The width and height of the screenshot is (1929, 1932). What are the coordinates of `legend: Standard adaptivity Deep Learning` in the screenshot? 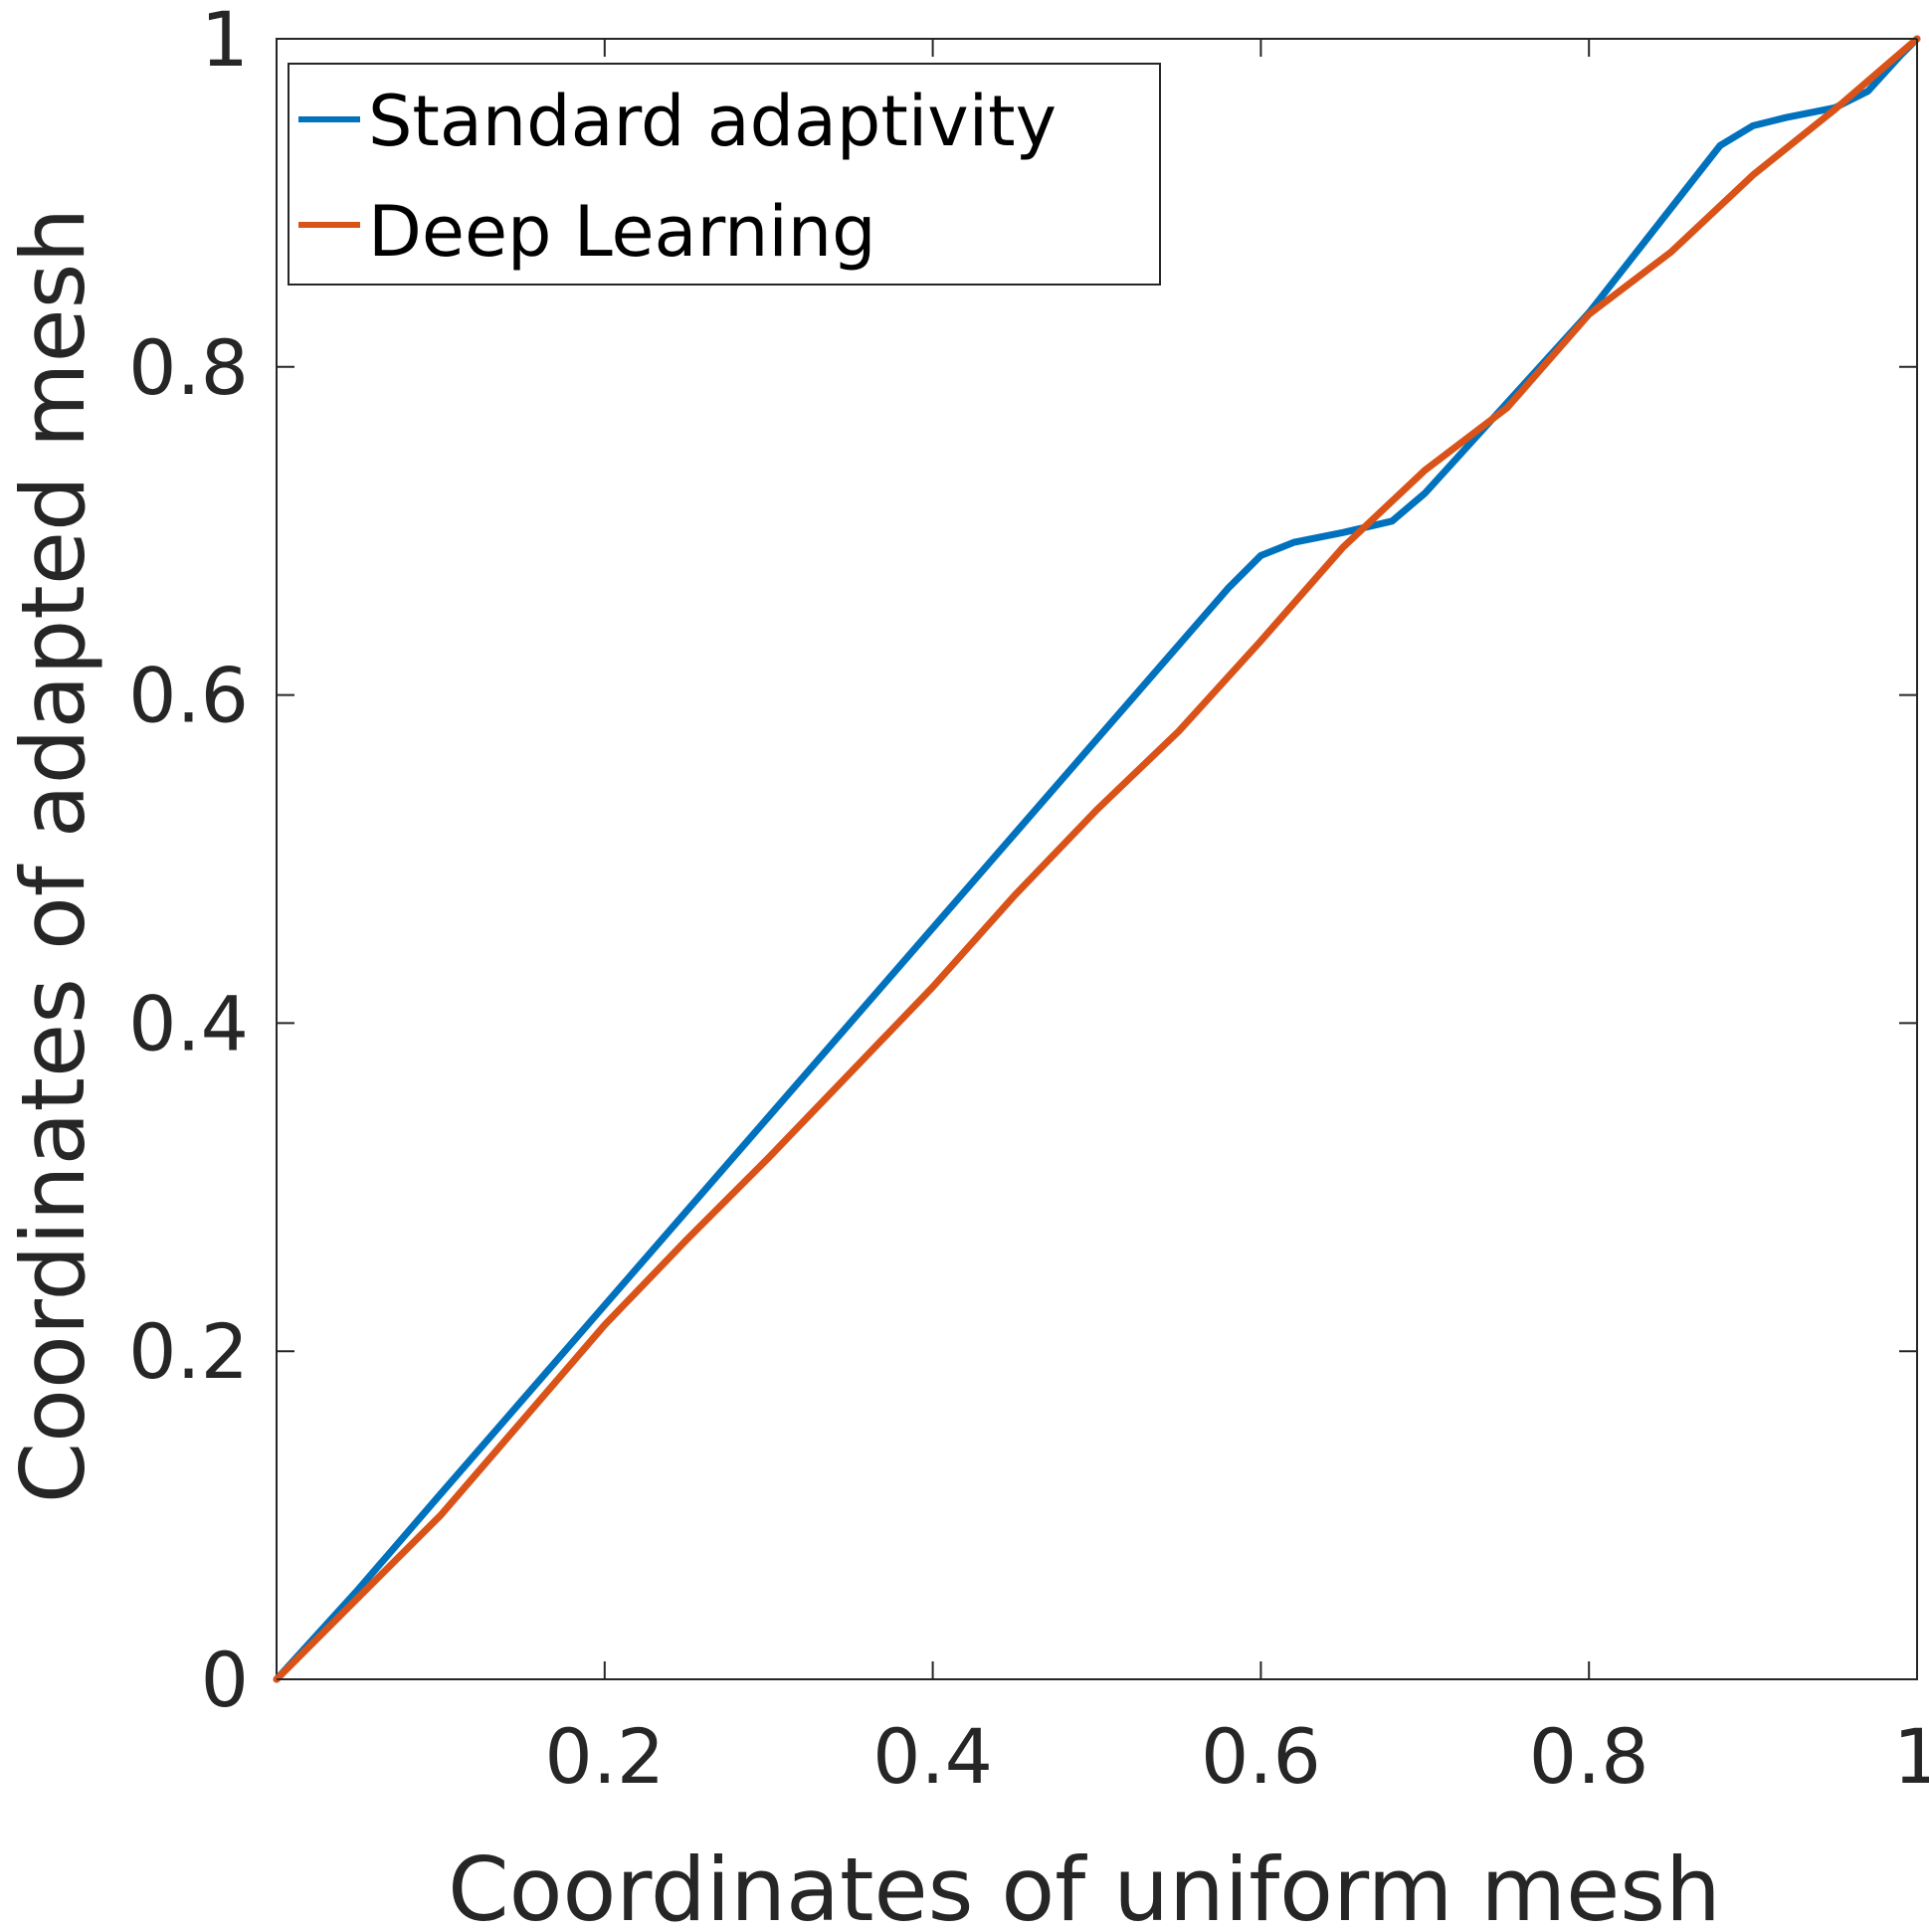 It's located at (724, 174).